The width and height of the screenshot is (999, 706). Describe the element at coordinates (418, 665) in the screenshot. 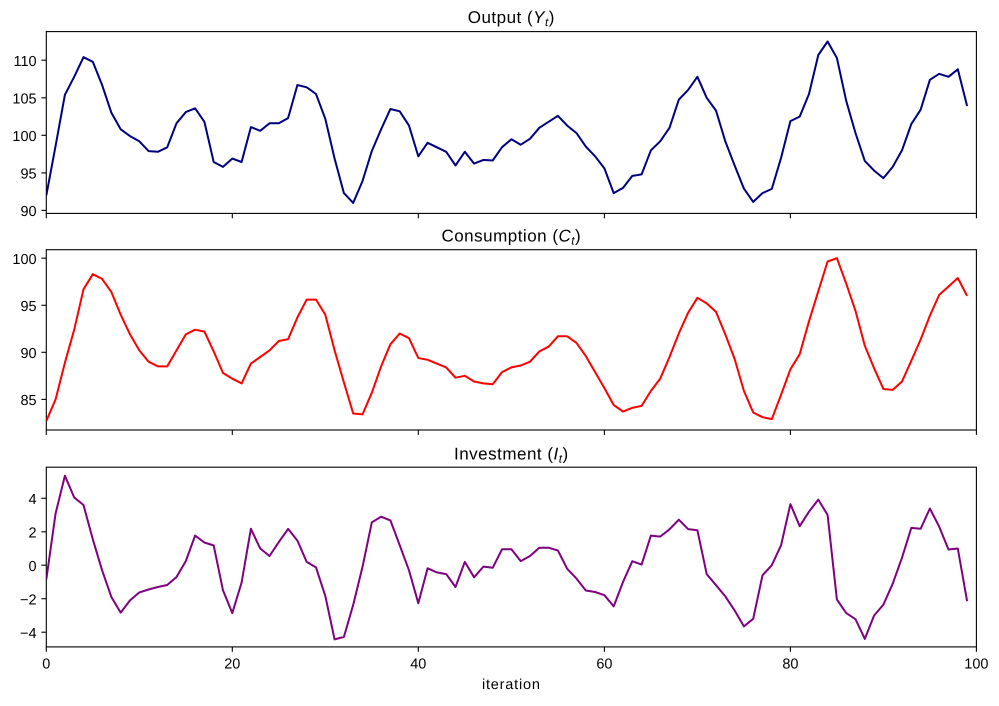

I see `svg-text: 40` at that location.